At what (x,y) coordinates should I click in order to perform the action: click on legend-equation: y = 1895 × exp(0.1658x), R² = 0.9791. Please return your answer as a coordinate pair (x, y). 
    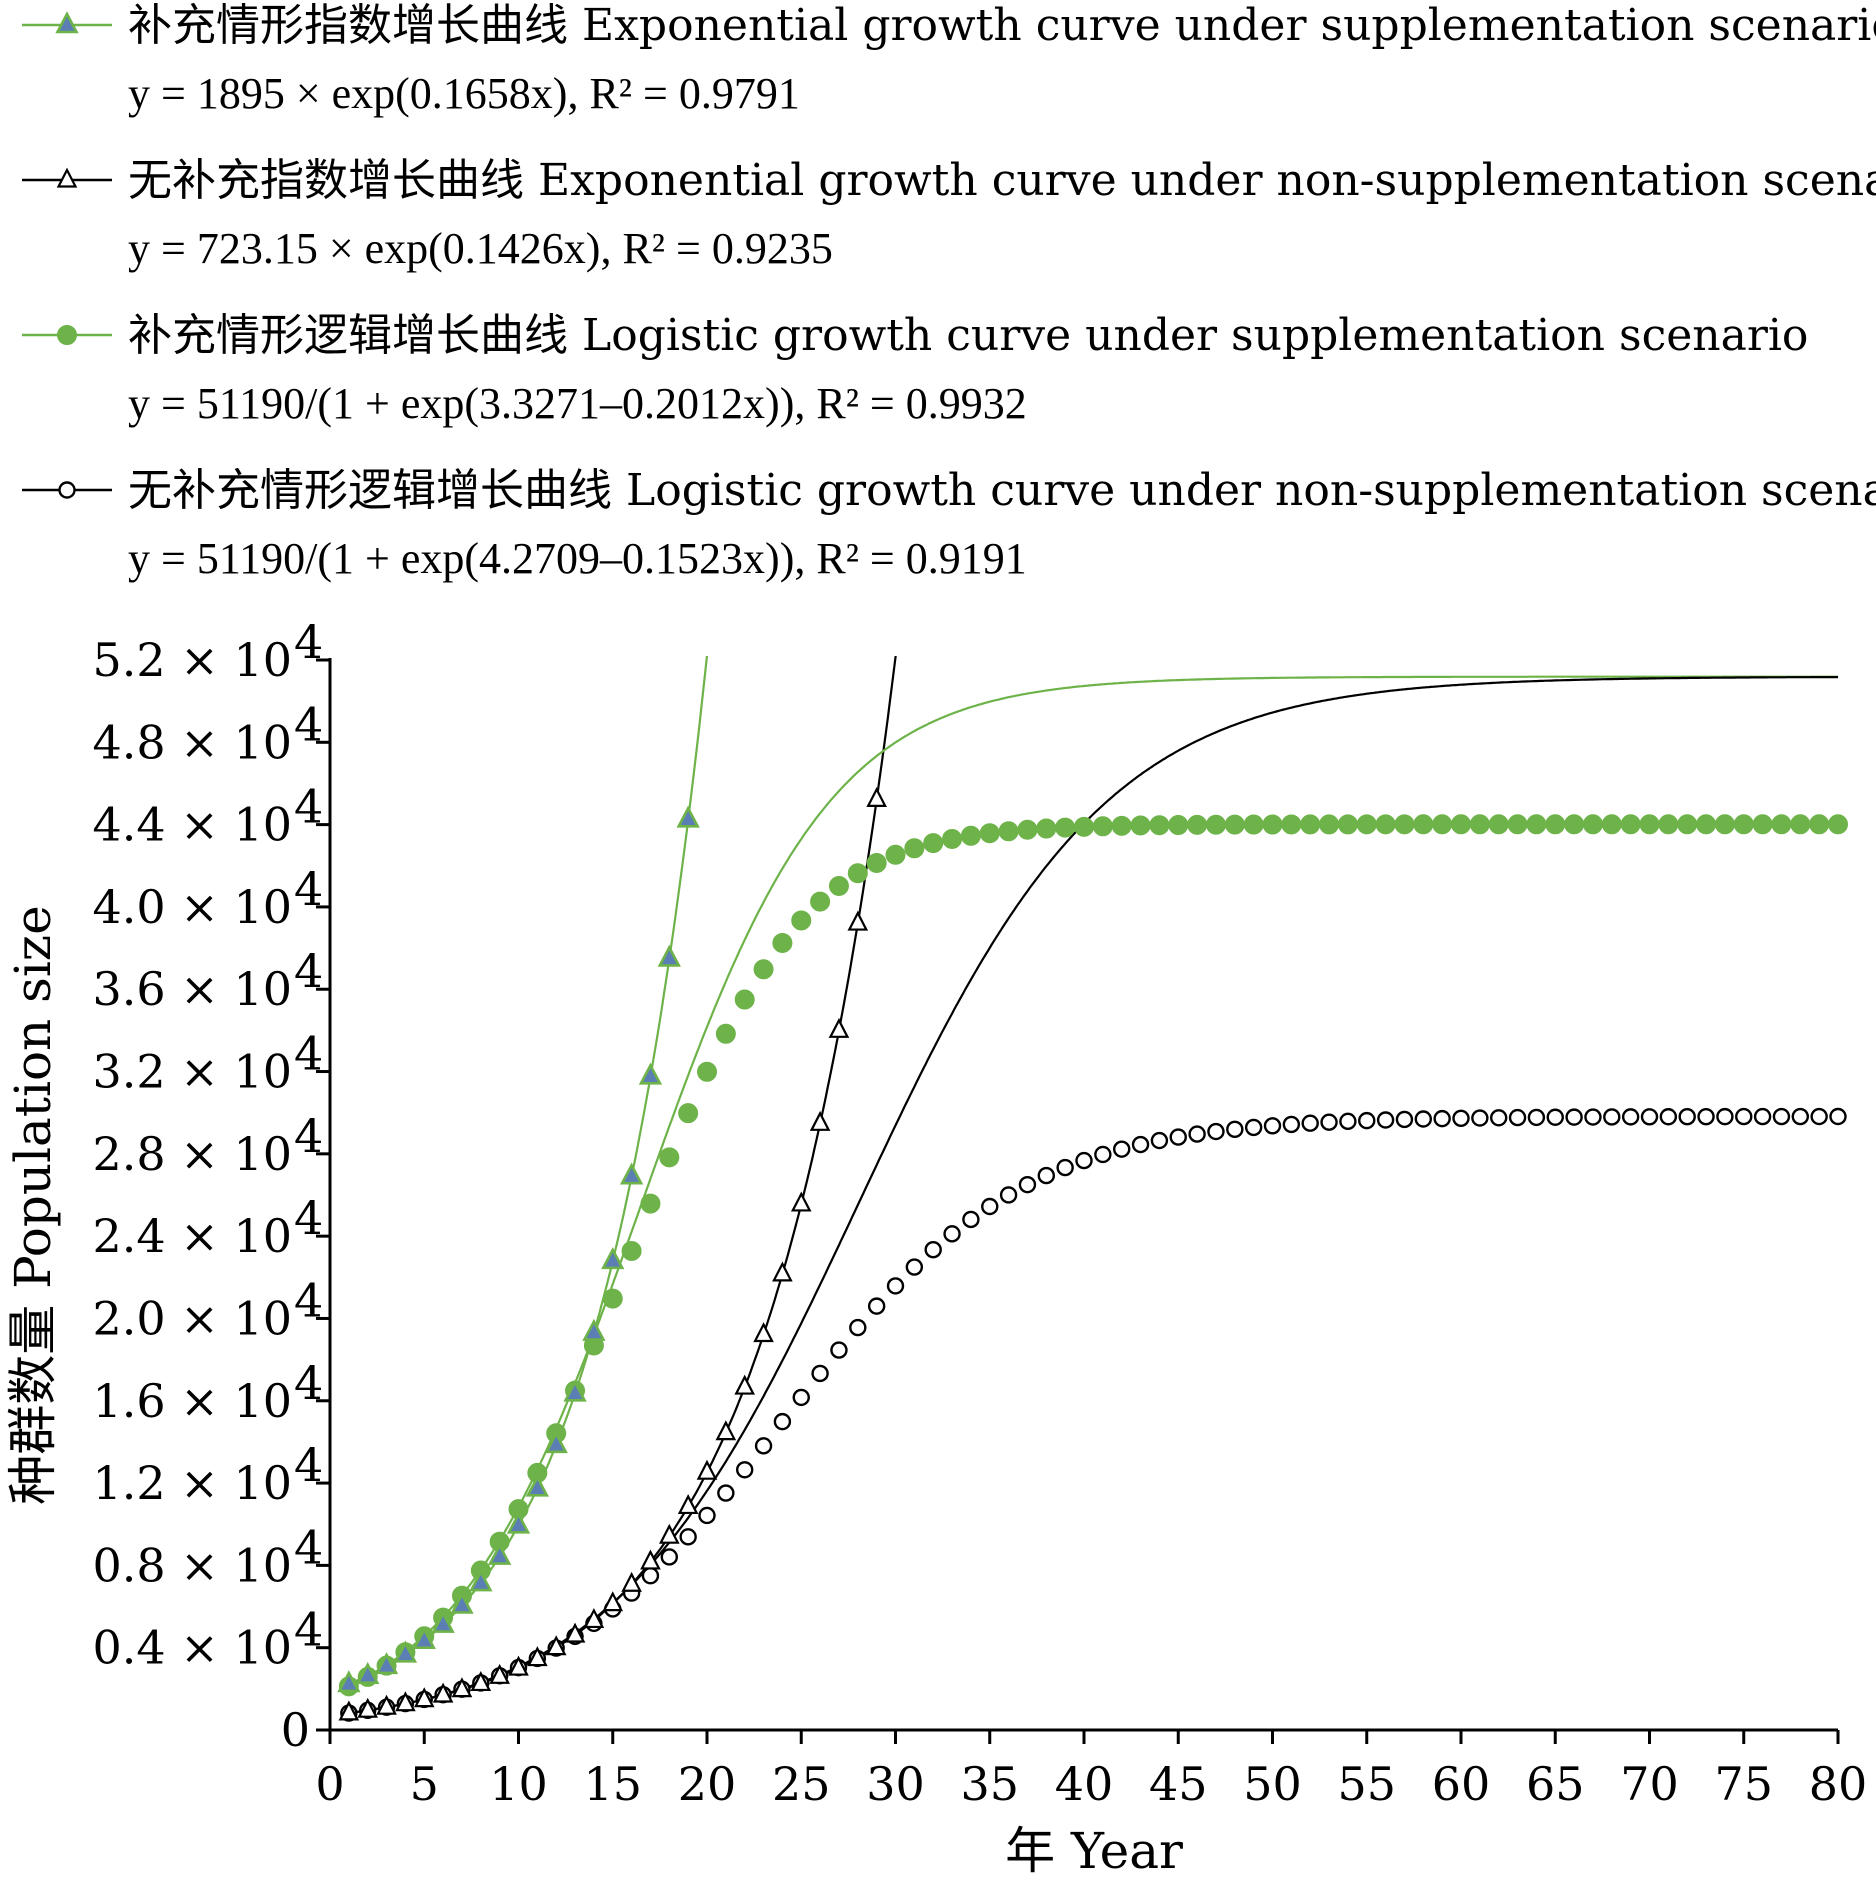
    Looking at the image, I should click on (464, 93).